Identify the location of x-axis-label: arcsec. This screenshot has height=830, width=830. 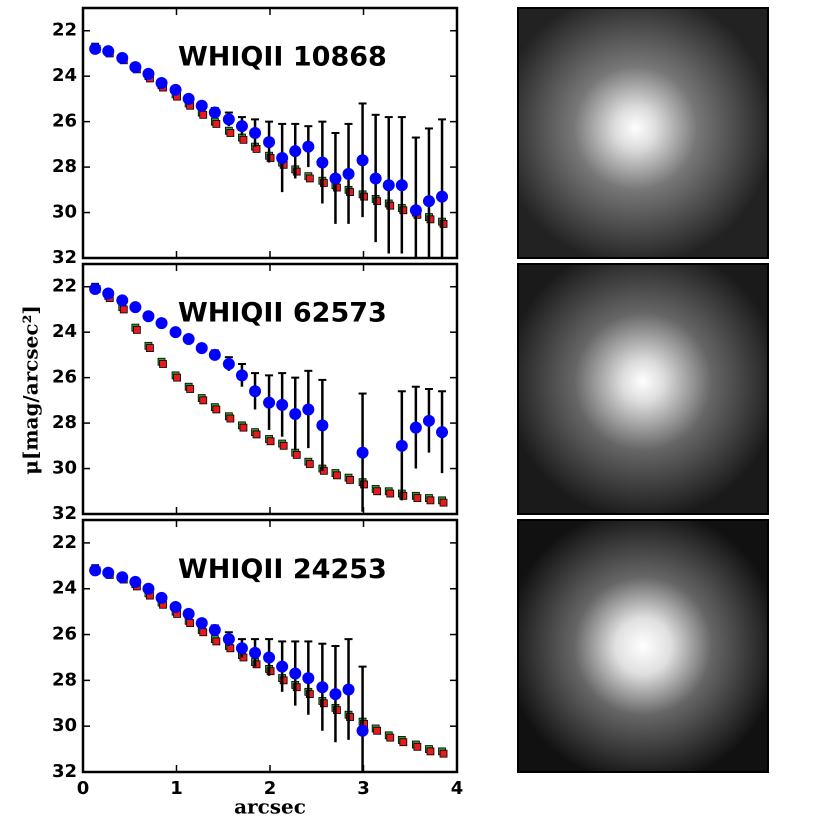
(270, 807).